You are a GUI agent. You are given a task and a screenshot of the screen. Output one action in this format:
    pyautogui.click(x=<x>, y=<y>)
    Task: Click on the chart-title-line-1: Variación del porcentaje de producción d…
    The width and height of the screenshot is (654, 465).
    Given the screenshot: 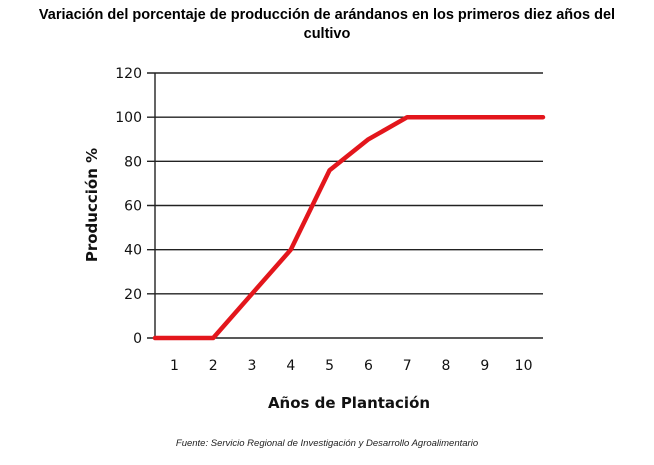 What is the action you would take?
    pyautogui.click(x=327, y=15)
    